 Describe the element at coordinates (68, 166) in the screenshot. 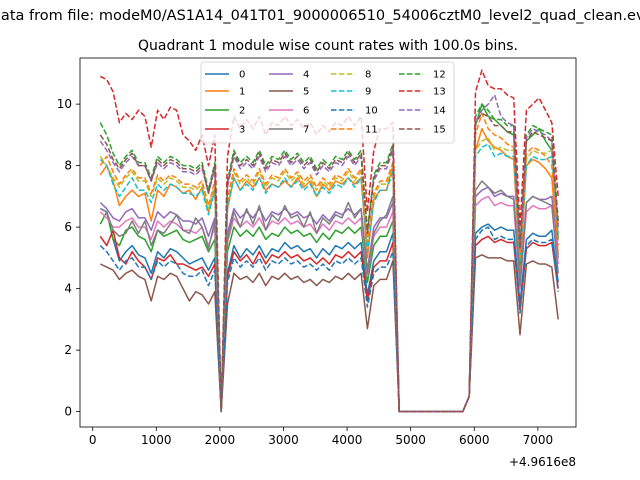

I see `y-tick-label: 8` at that location.